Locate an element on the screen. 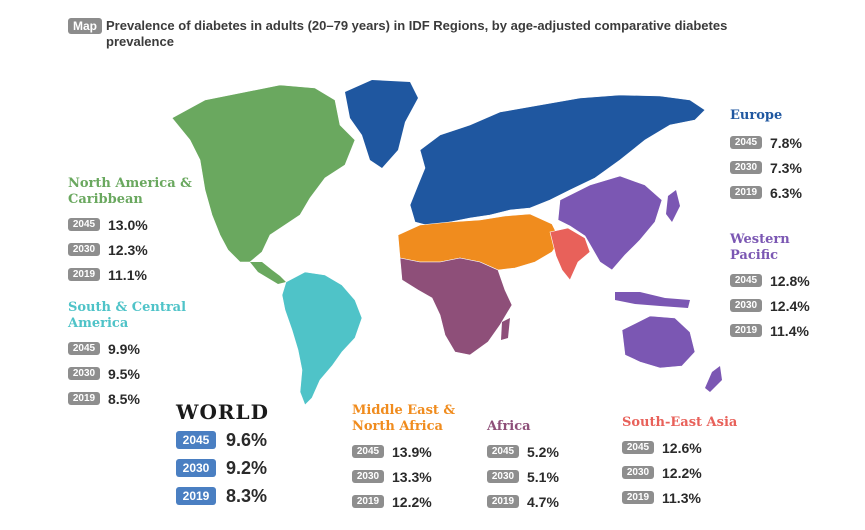 The image size is (865, 530). western-pacific-islands-shape is located at coordinates (652, 300).